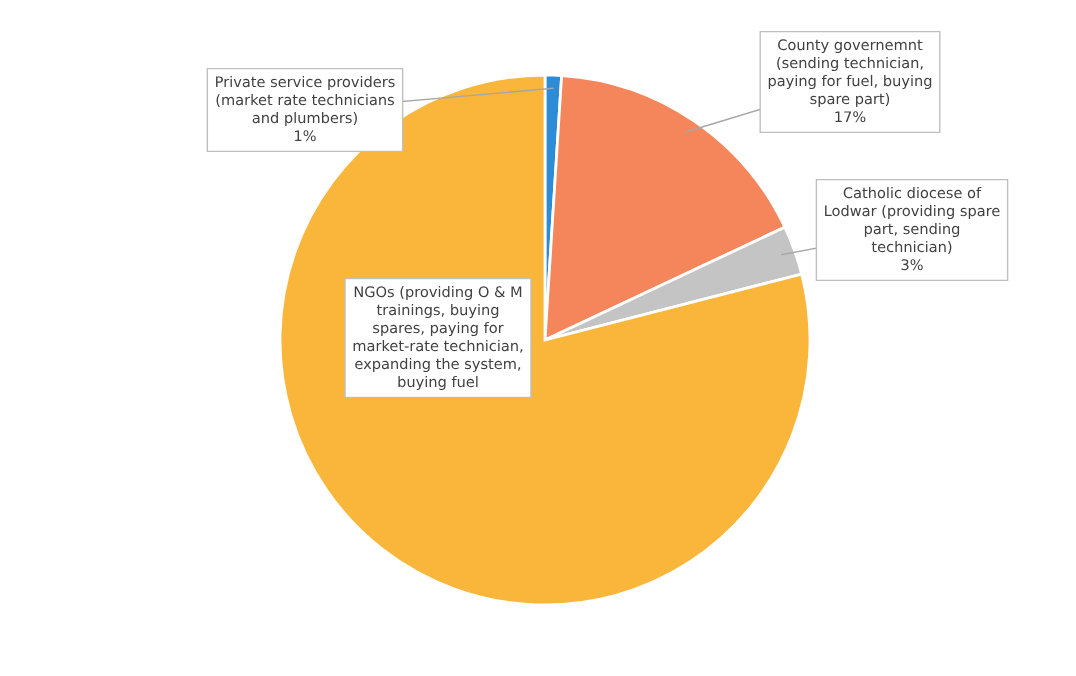  Describe the element at coordinates (438, 338) in the screenshot. I see `slice-label: NGOs (providing O & M trainings, buying spares, paying for market-rate technician, expanding the system, buying fuel` at that location.